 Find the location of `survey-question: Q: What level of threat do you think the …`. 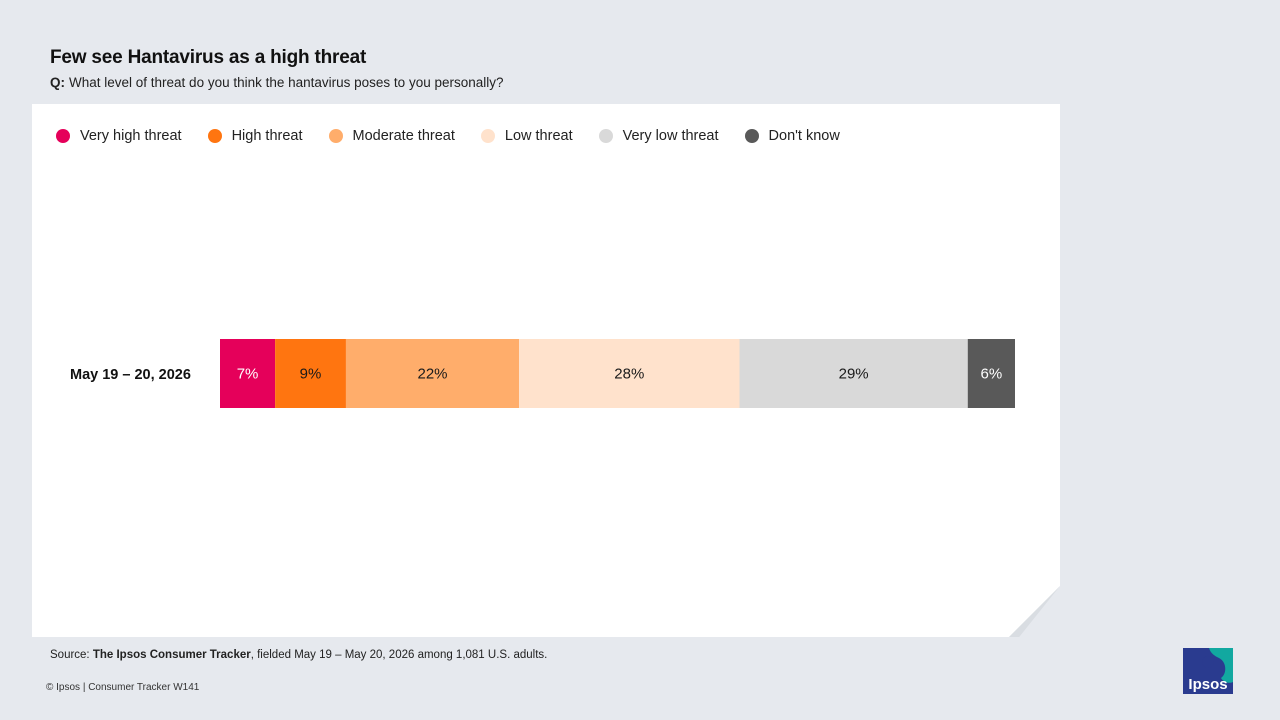

survey-question: Q: What level of threat do you think the … is located at coordinates (277, 82).